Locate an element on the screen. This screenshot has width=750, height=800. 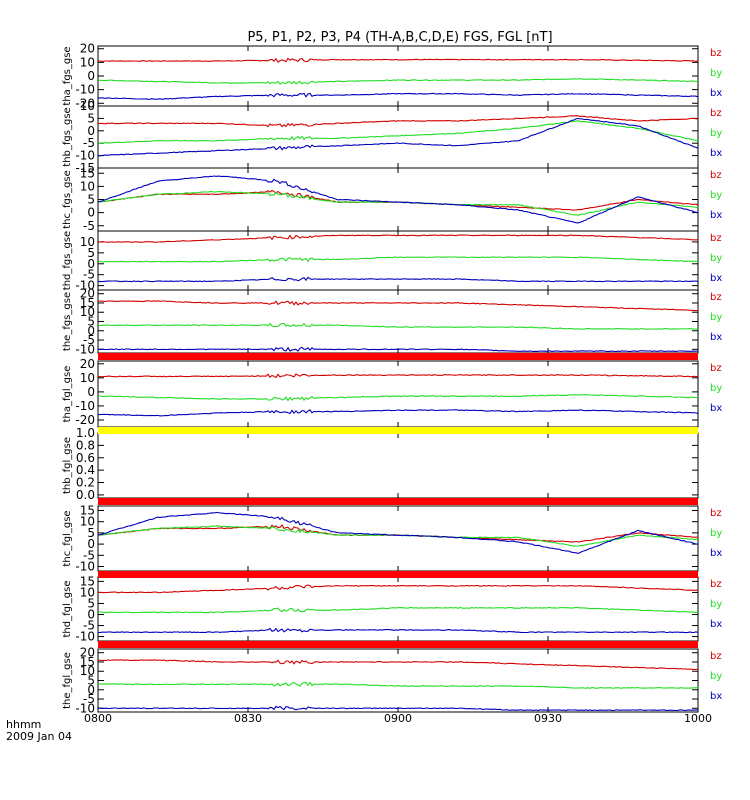
y-tick-label: 1.0 is located at coordinates (85, 433).